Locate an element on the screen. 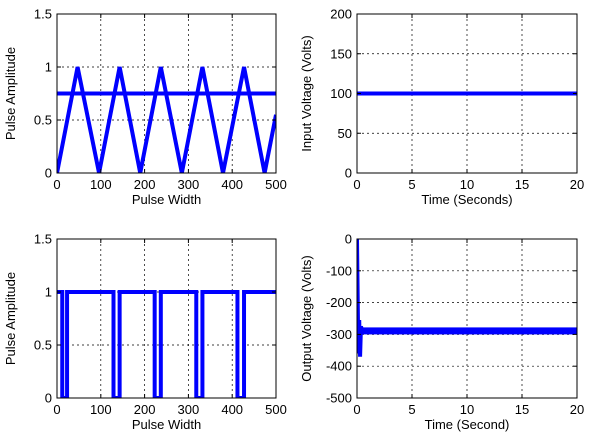  bottom-right-x-tick-label: 10 is located at coordinates (467, 409).